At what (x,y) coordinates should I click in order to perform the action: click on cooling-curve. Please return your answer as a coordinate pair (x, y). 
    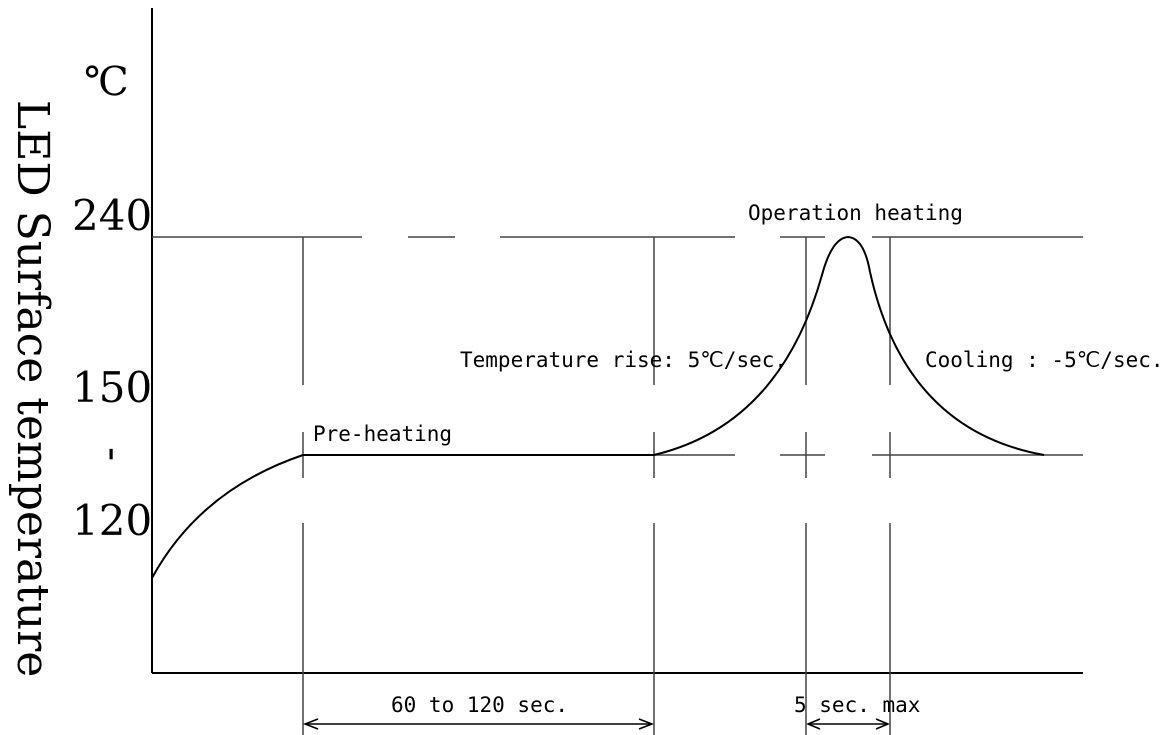
    Looking at the image, I should click on (957, 363).